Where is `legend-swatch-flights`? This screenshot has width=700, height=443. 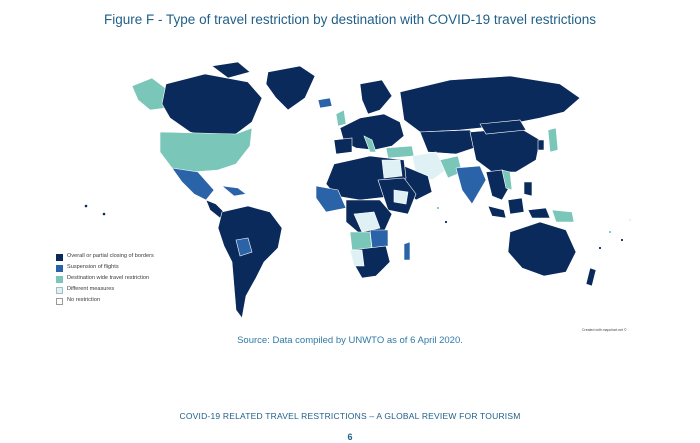
legend-swatch-flights is located at coordinates (59, 268).